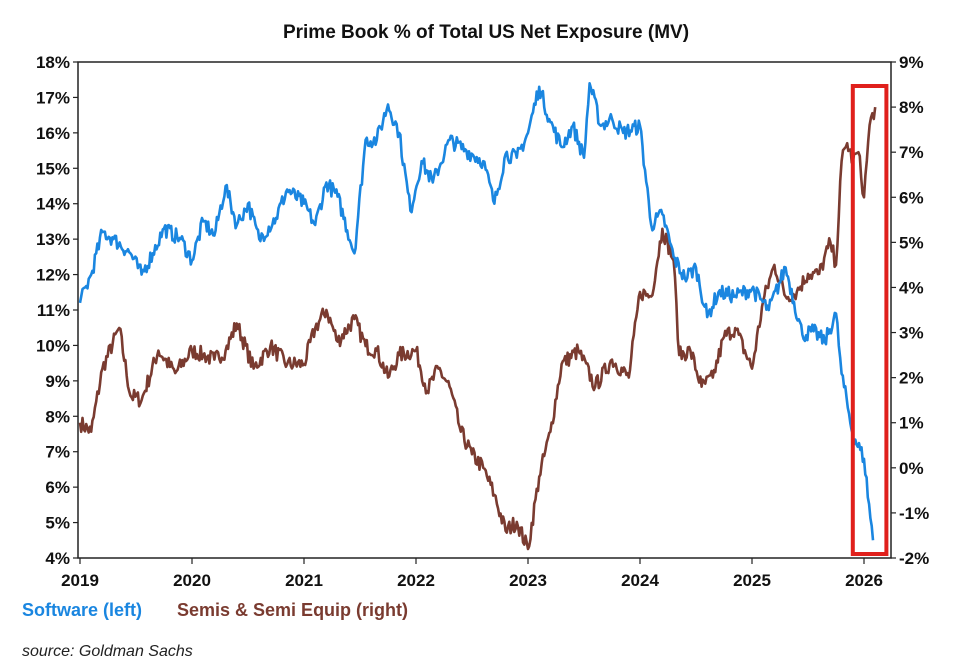 Image resolution: width=974 pixels, height=672 pixels. What do you see at coordinates (911, 197) in the screenshot?
I see `right-tick-label: 6%` at bounding box center [911, 197].